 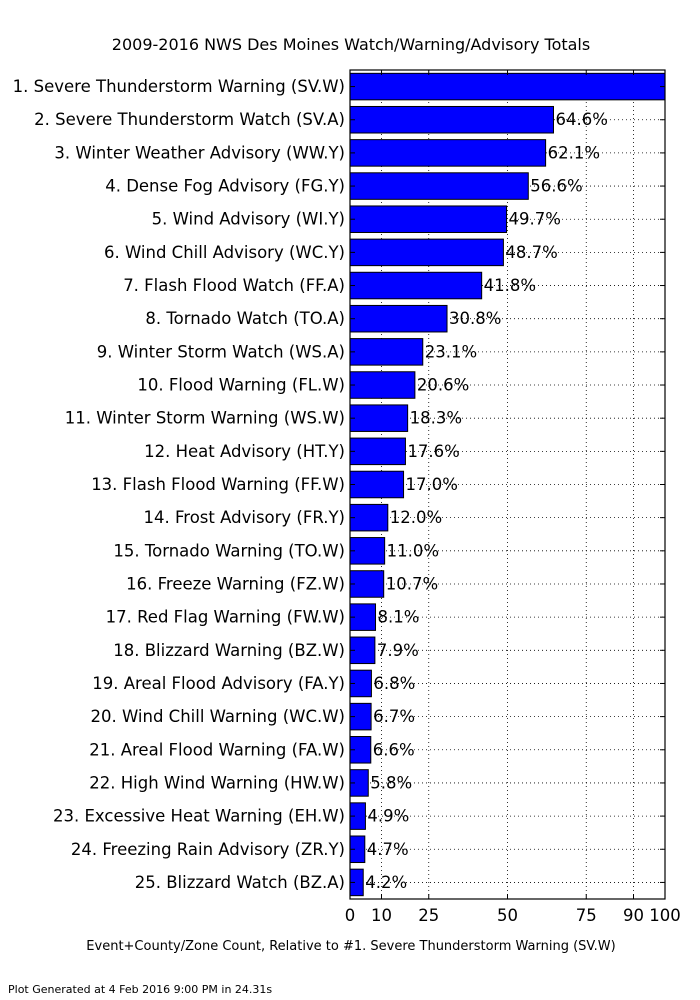 What do you see at coordinates (412, 583) in the screenshot?
I see `value-label: 10.7%` at bounding box center [412, 583].